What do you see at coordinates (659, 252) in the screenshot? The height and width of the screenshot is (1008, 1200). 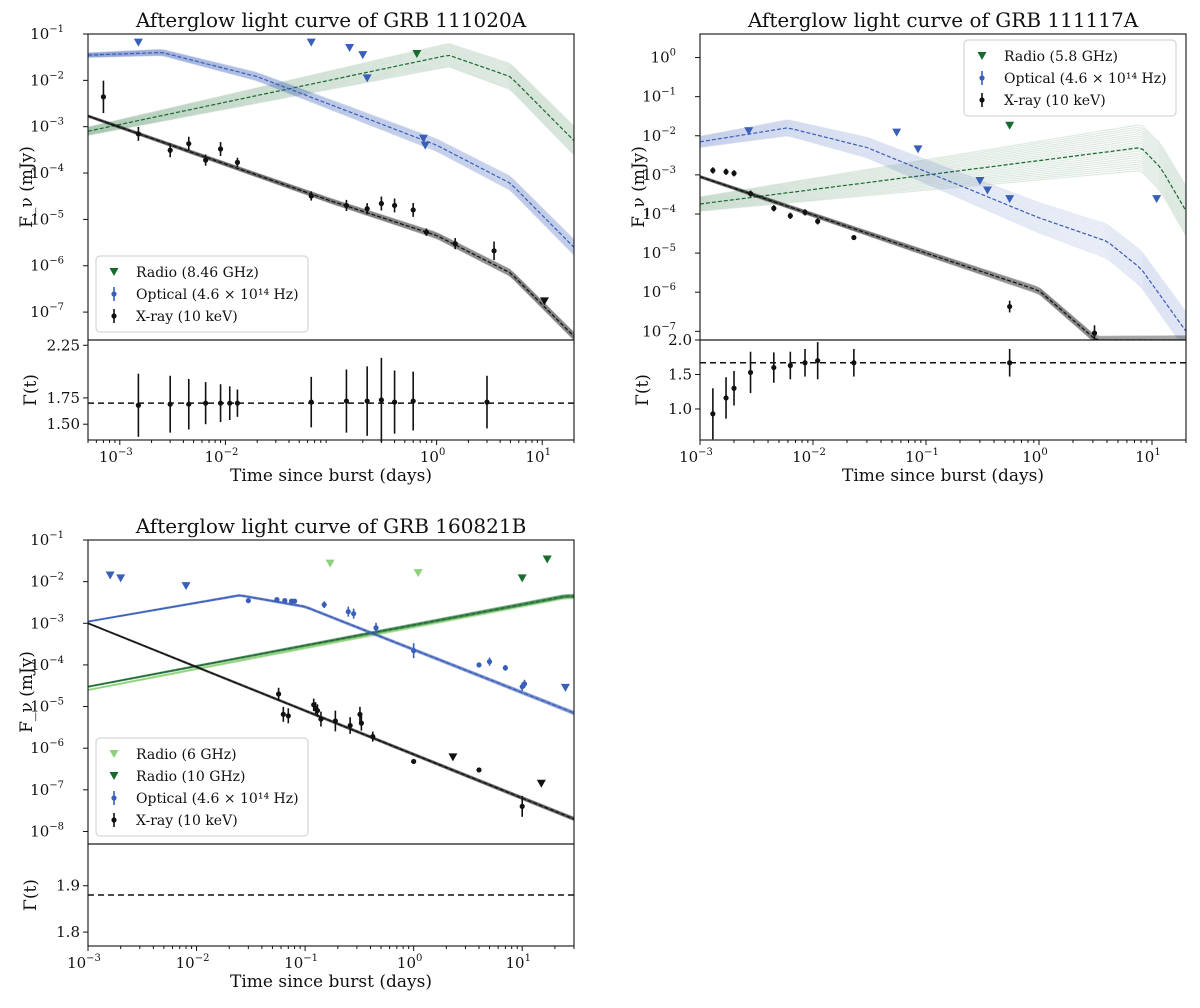 I see `chart-2-ytick-label: 10⁻⁵` at bounding box center [659, 252].